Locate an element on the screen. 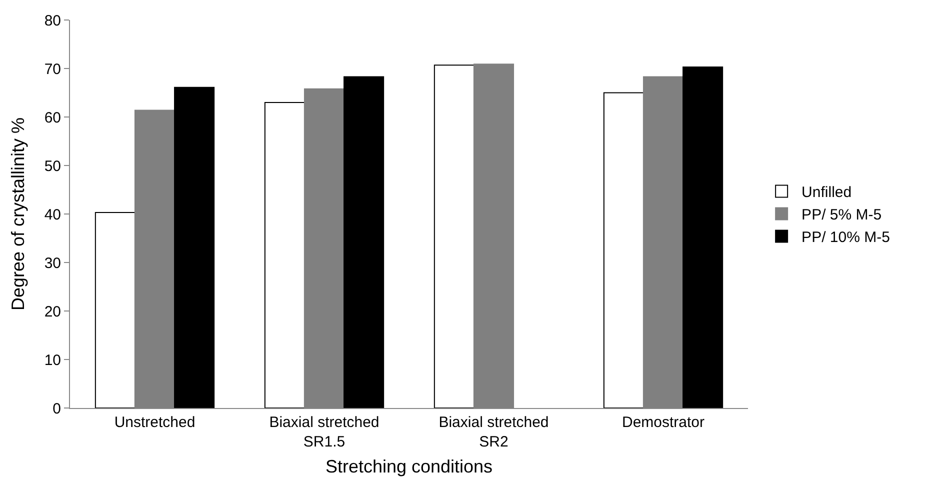 Image resolution: width=938 pixels, height=498 pixels. x-axis-title: Stretching conditions is located at coordinates (409, 466).